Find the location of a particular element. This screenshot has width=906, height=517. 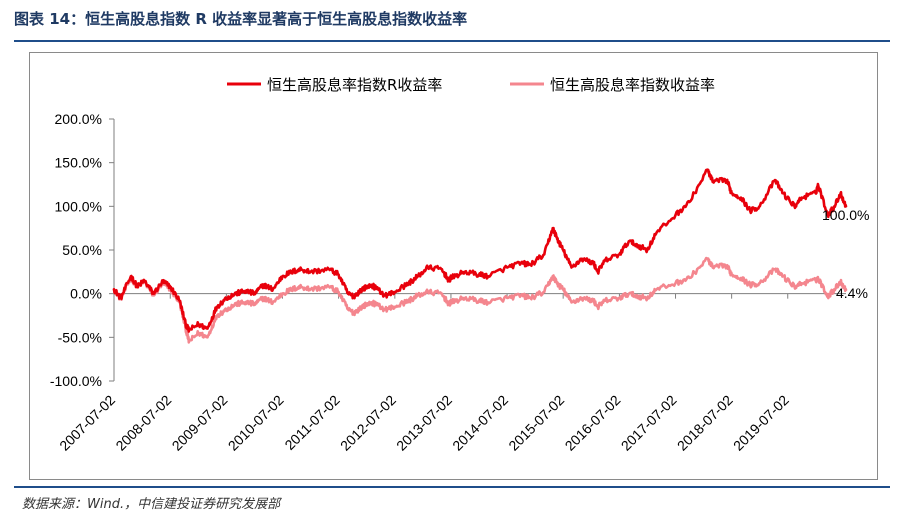

x-tick-label: 2007-07-02 is located at coordinates (87, 423).